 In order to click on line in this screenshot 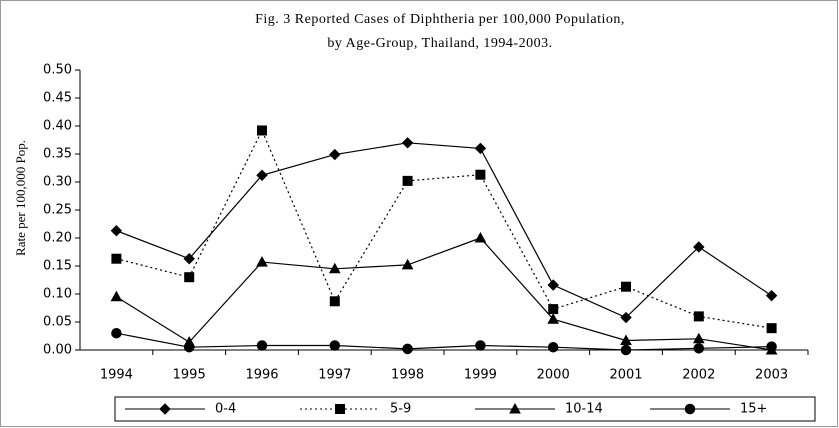, I will do `click(444, 341)`.